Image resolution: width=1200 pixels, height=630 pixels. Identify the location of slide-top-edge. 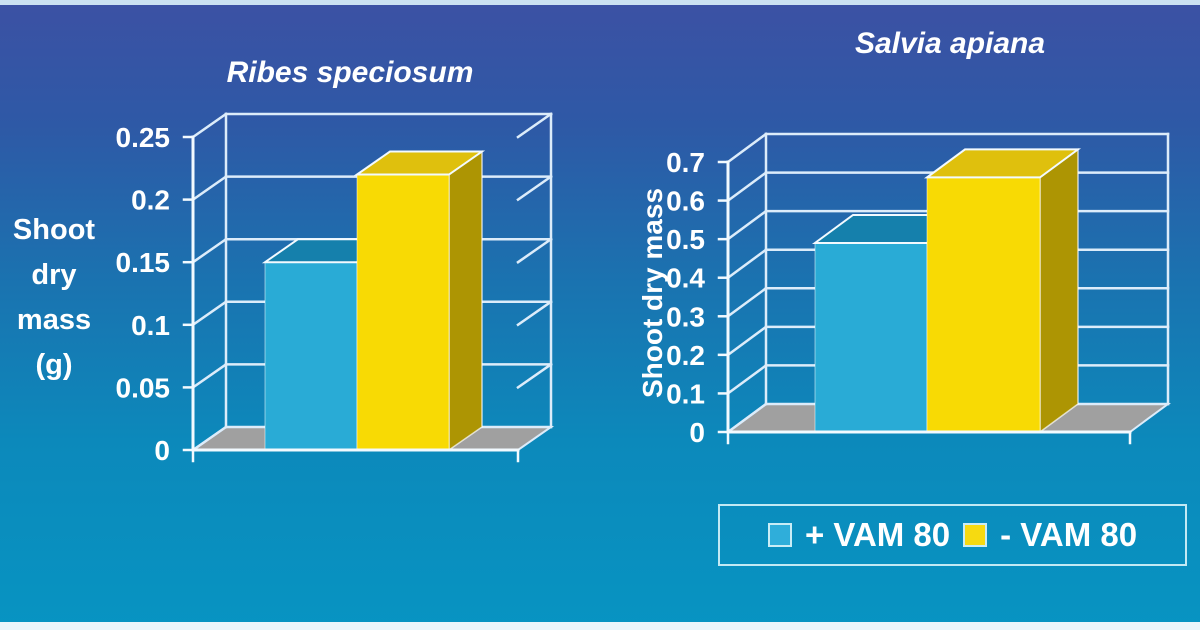
(600, 2).